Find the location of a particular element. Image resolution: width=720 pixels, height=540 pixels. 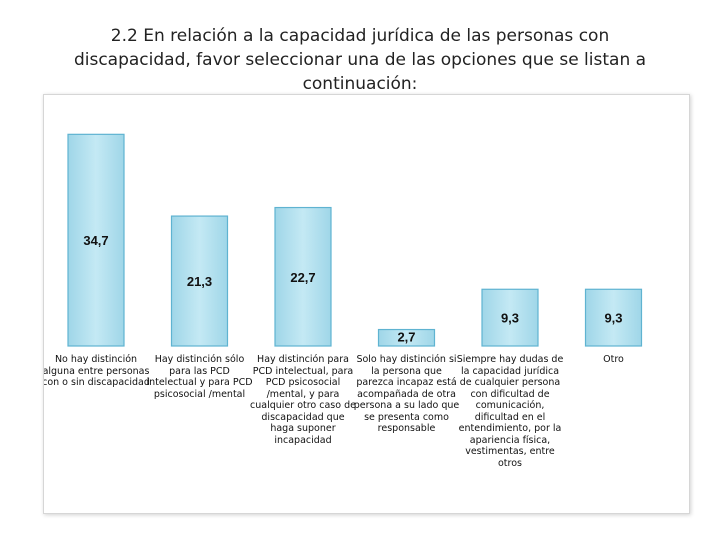

data-label-1: 34,7 is located at coordinates (95, 240).